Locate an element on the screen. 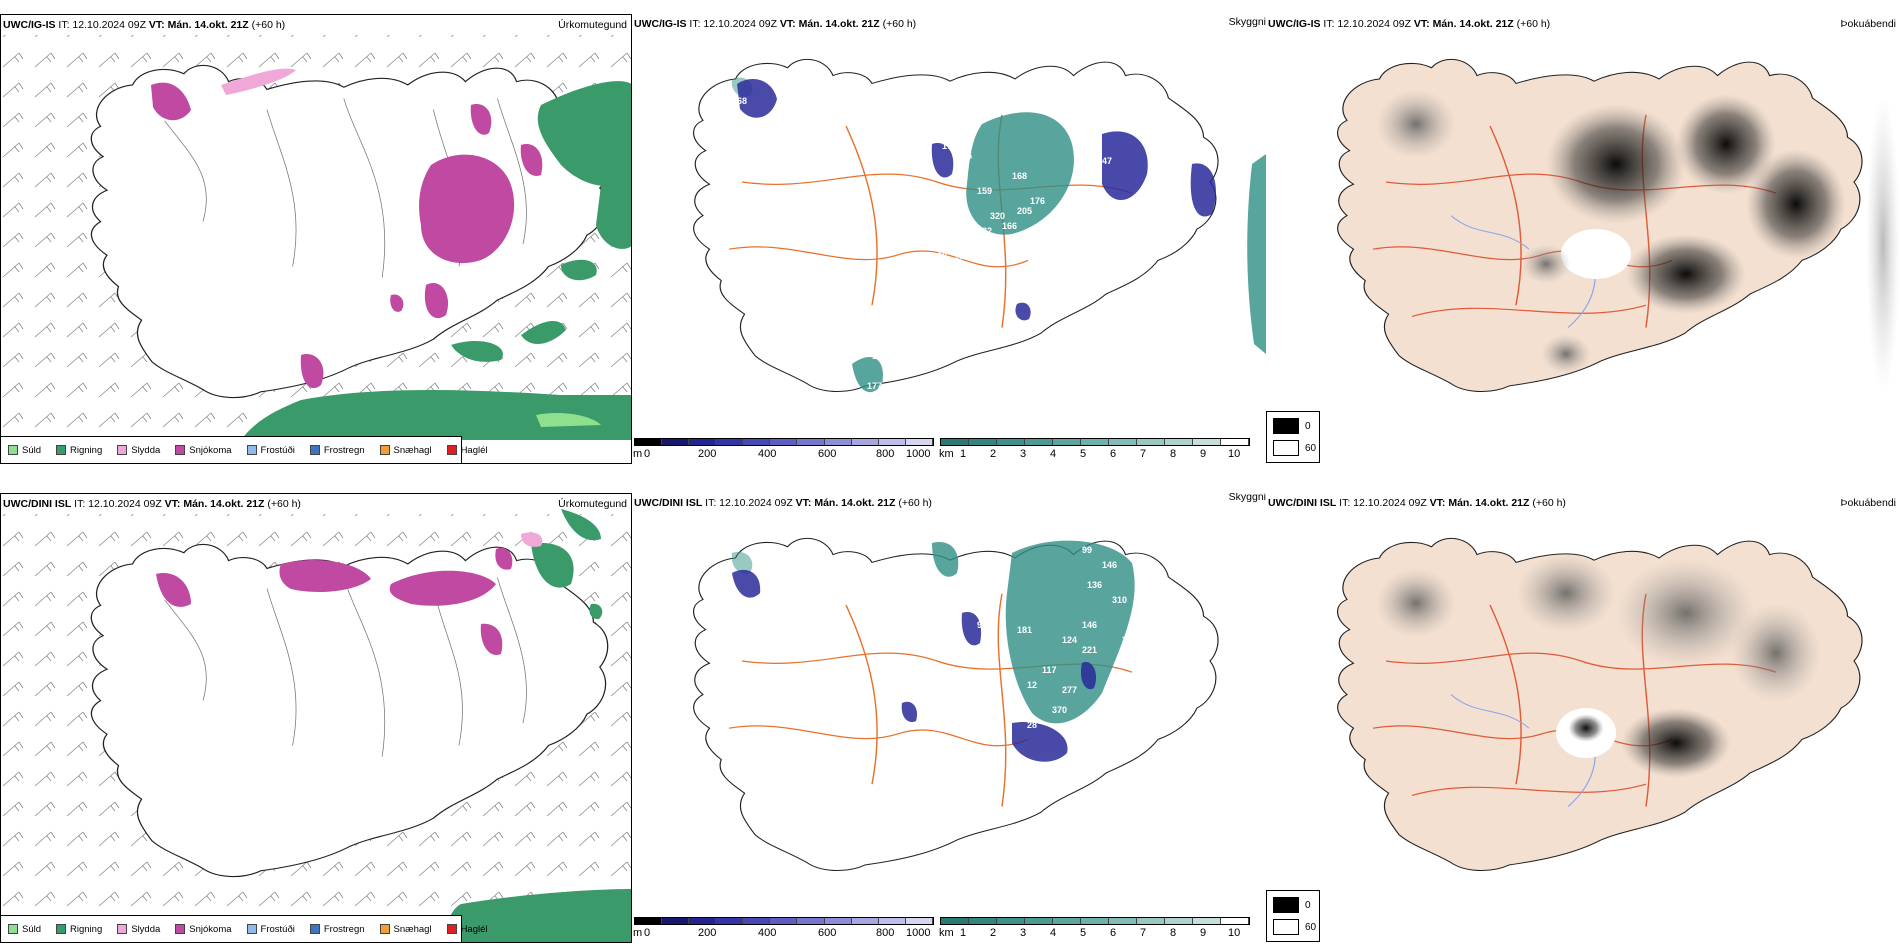  legend-item: Snæhagl is located at coordinates (405, 450).